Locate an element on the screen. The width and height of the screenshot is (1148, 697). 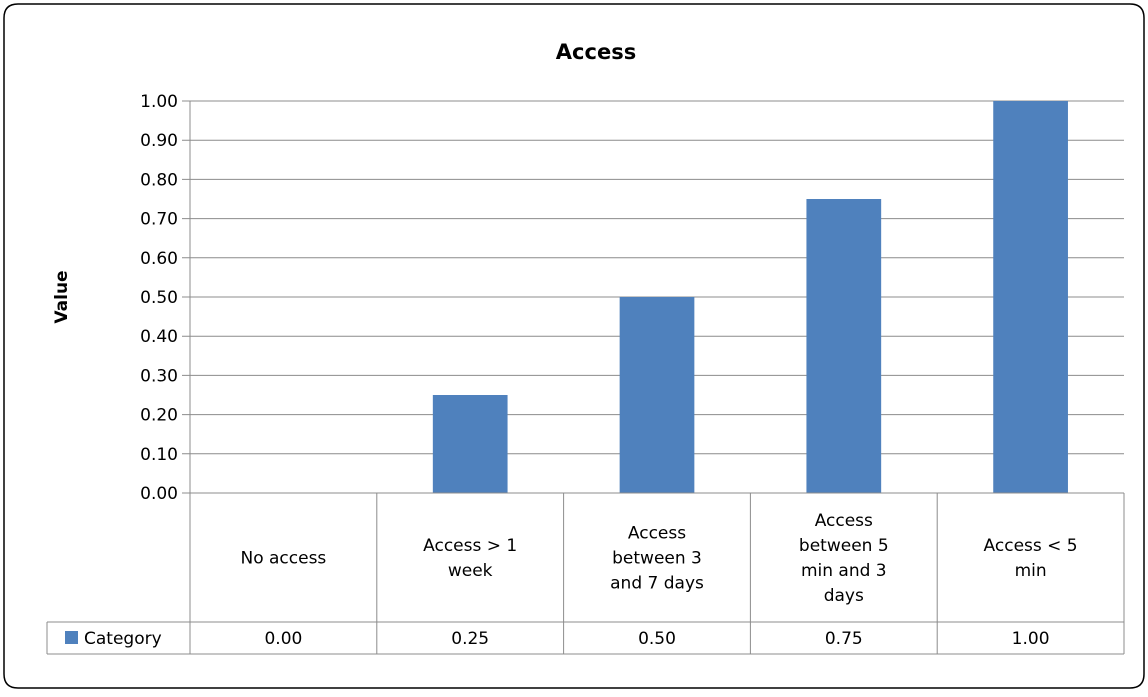
chart-title: Access is located at coordinates (596, 52).